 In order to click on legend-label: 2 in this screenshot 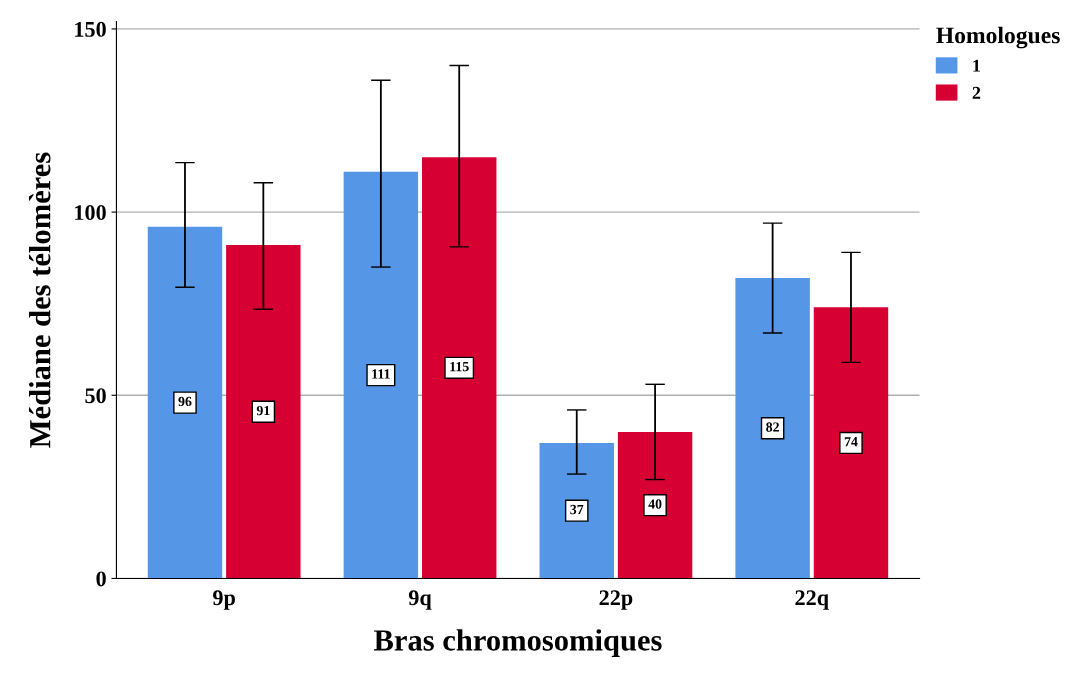, I will do `click(976, 92)`.